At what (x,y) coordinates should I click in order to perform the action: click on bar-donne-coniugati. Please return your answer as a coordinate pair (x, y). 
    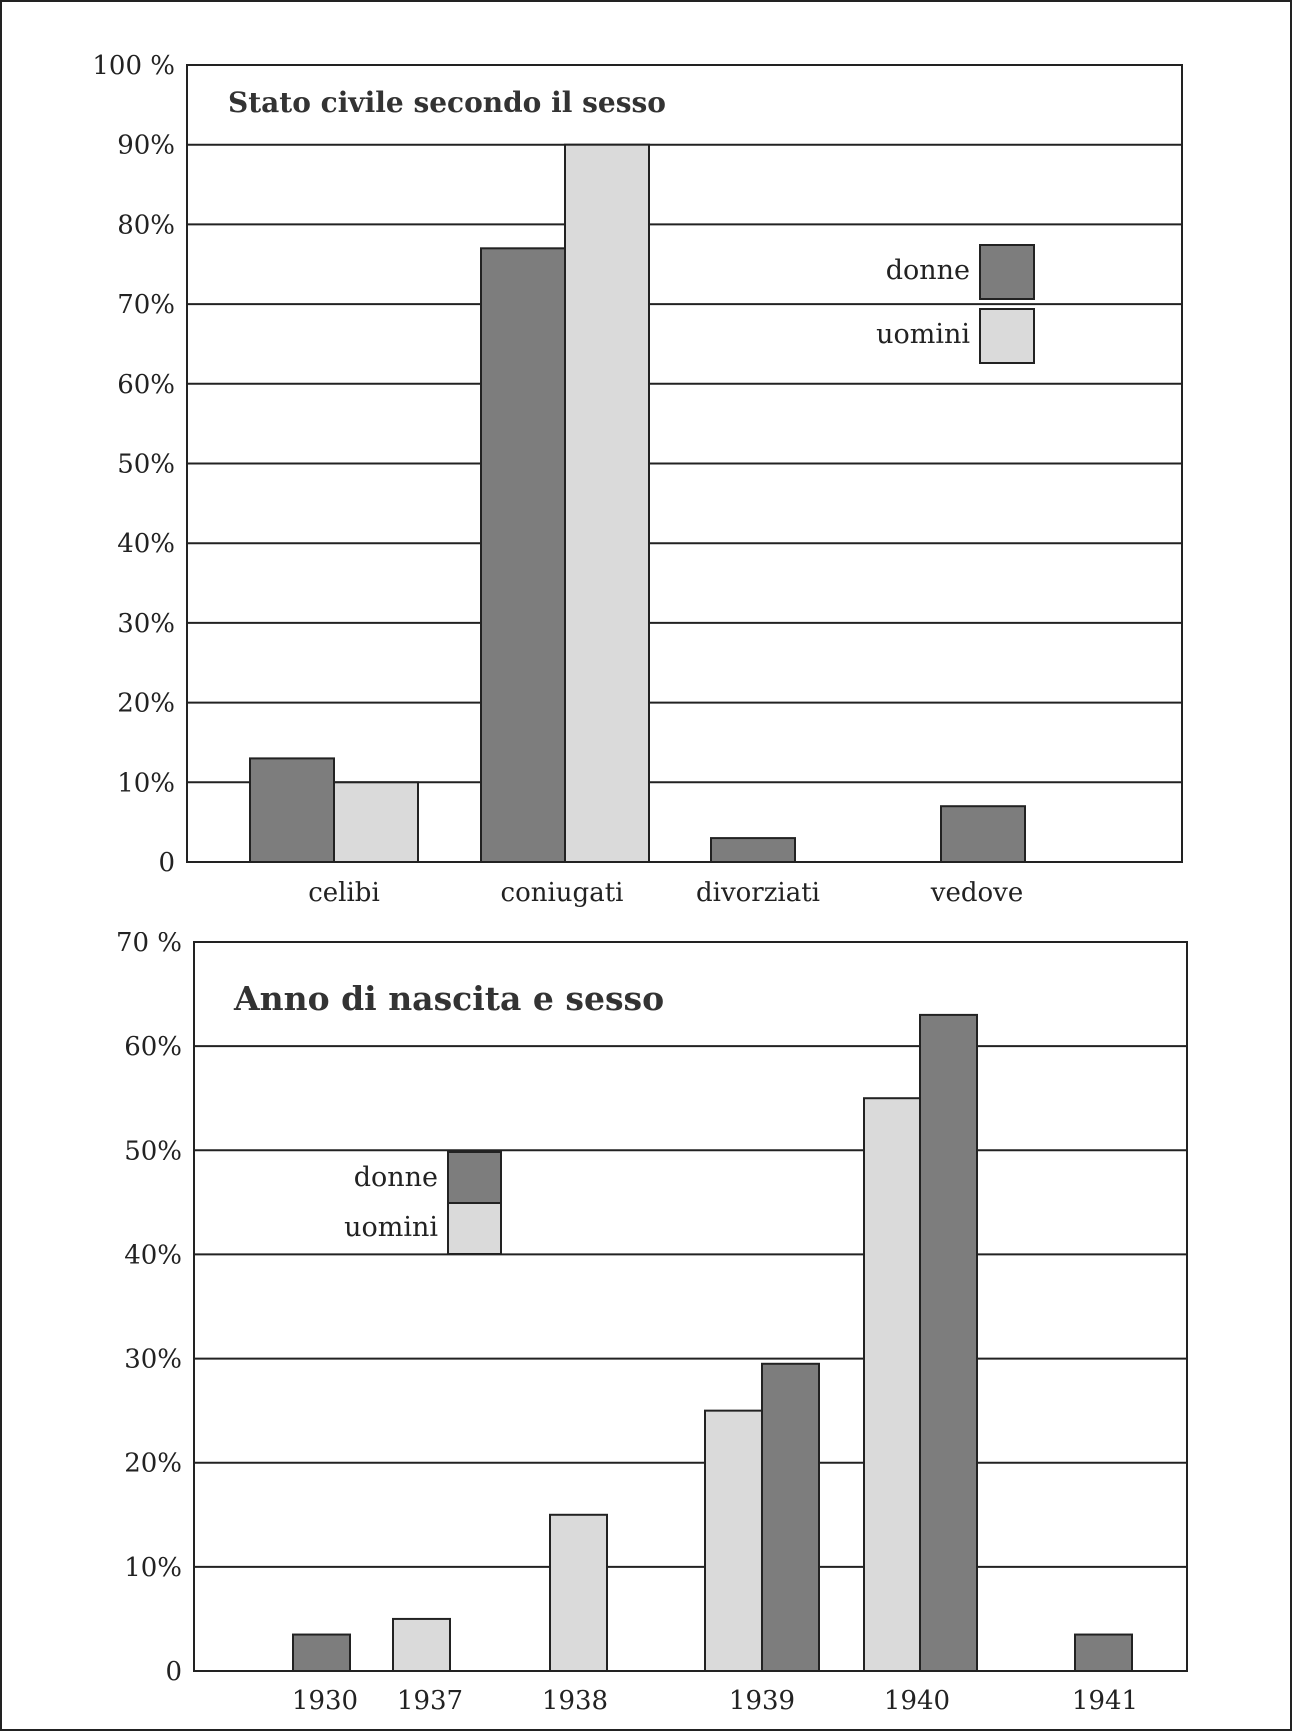
    Looking at the image, I should click on (523, 555).